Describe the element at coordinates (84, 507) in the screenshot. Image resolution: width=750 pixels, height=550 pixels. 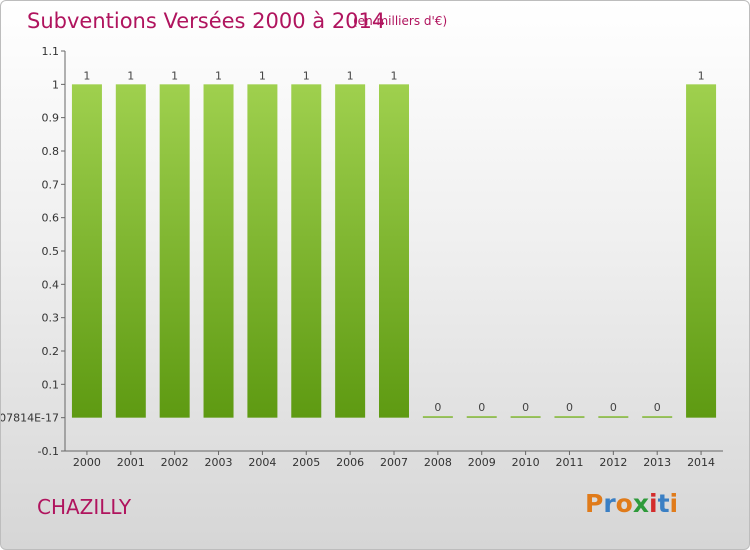
I see `commune-name: CHAZILLY` at that location.